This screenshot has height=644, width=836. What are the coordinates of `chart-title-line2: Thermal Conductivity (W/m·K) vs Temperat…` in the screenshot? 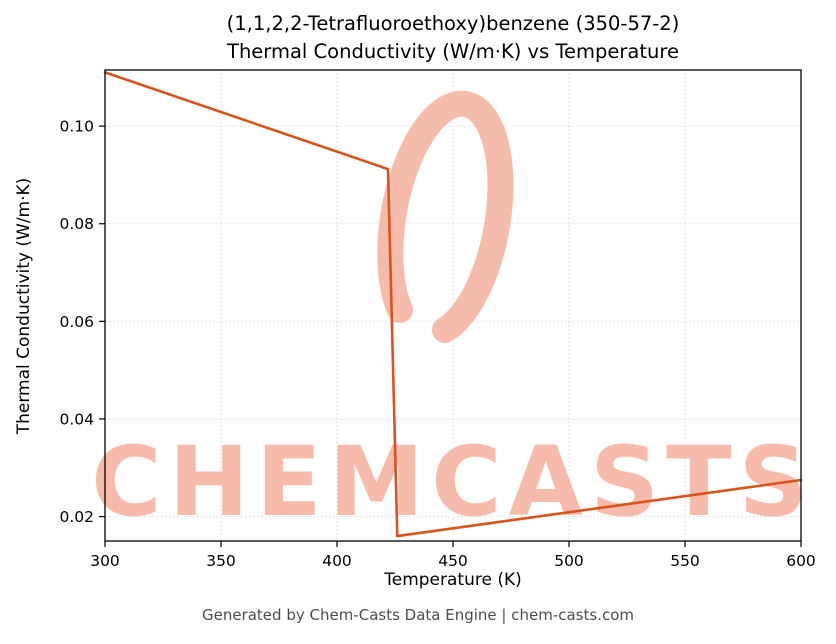 It's located at (453, 51).